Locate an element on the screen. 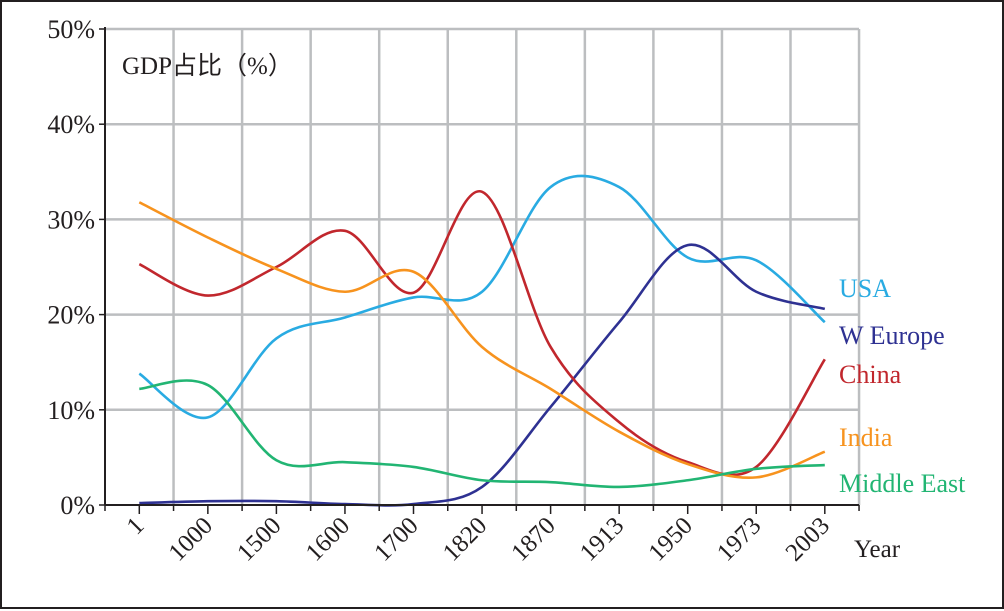 The height and width of the screenshot is (611, 1004). legend-label-middle-east: Middle East is located at coordinates (902, 483).